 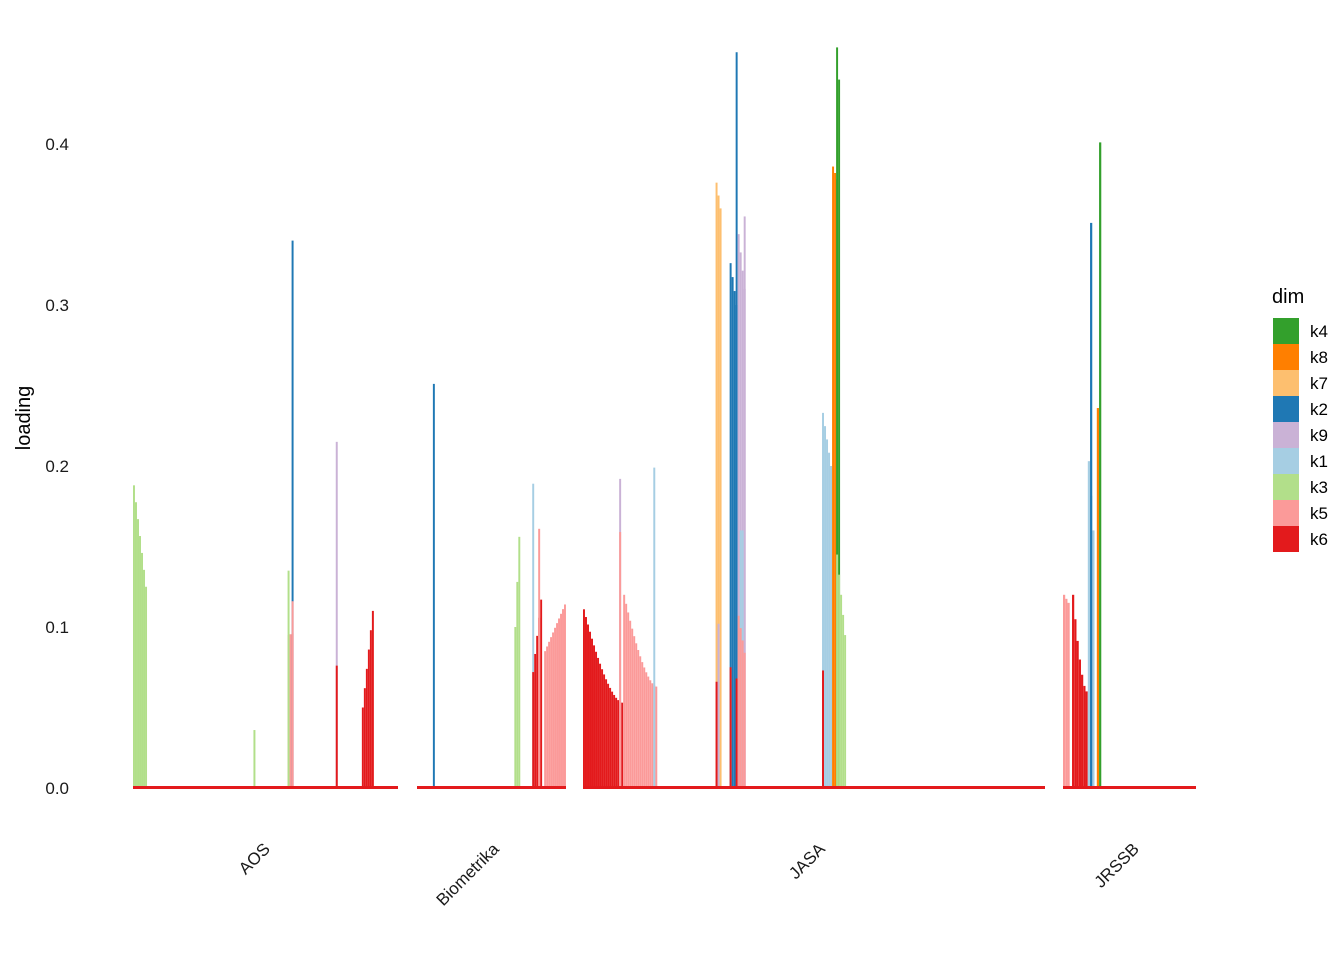 What do you see at coordinates (1319, 487) in the screenshot?
I see `legend-label: k3` at bounding box center [1319, 487].